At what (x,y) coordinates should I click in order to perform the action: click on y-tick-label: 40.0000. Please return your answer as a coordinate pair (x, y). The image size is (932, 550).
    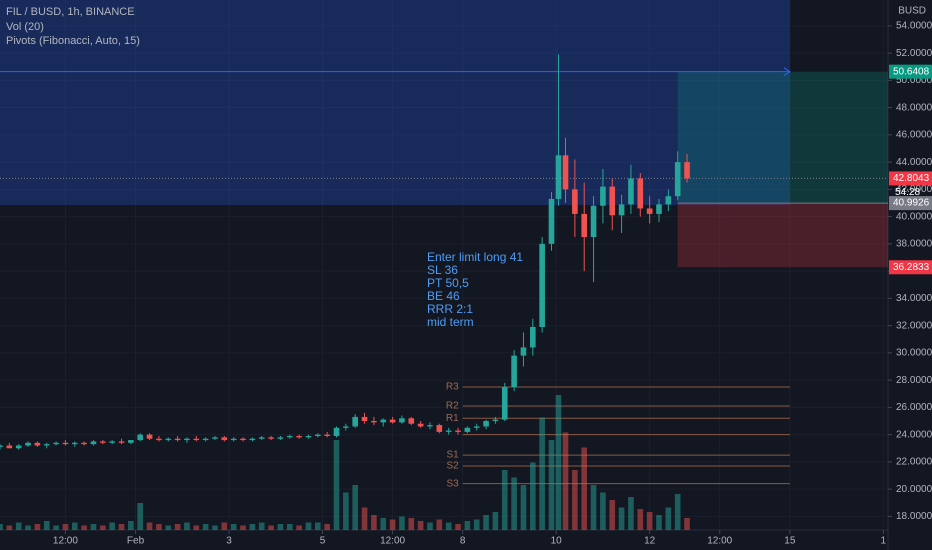
    Looking at the image, I should click on (914, 216).